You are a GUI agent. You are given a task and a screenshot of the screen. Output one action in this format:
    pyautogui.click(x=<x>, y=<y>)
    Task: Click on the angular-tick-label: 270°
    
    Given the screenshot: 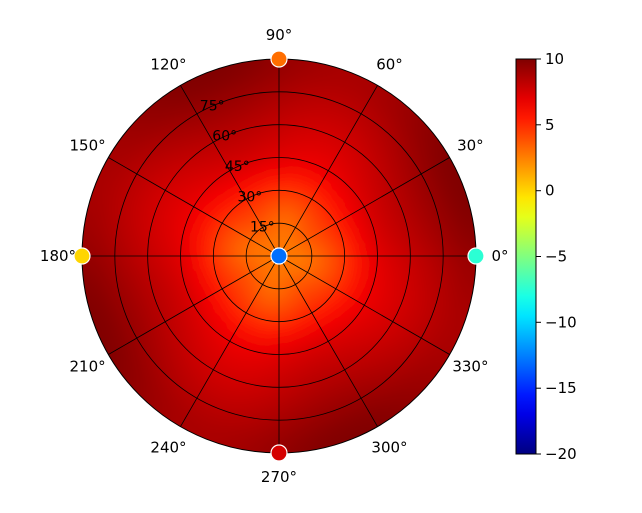 What is the action you would take?
    pyautogui.click(x=279, y=477)
    